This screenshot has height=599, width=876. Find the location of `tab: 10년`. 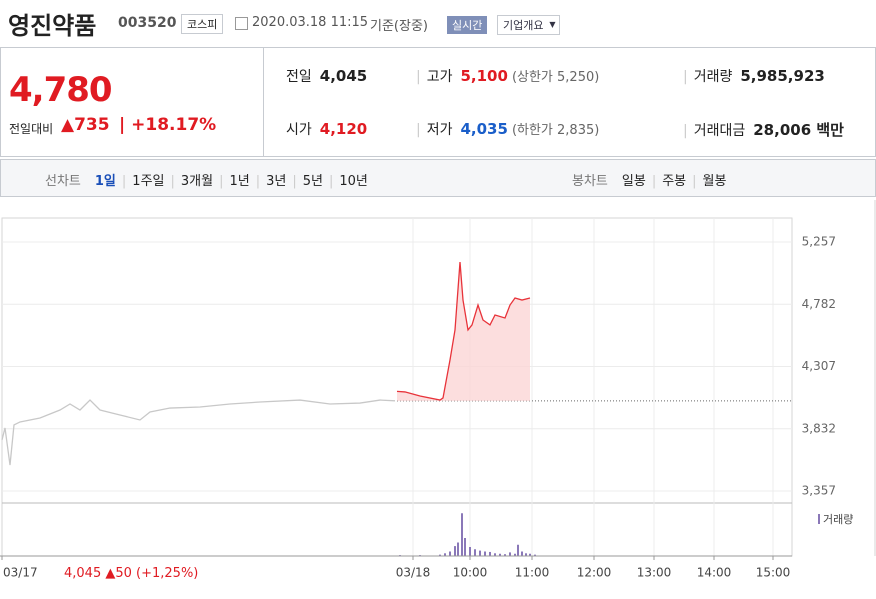

tab: 10년 is located at coordinates (353, 181).